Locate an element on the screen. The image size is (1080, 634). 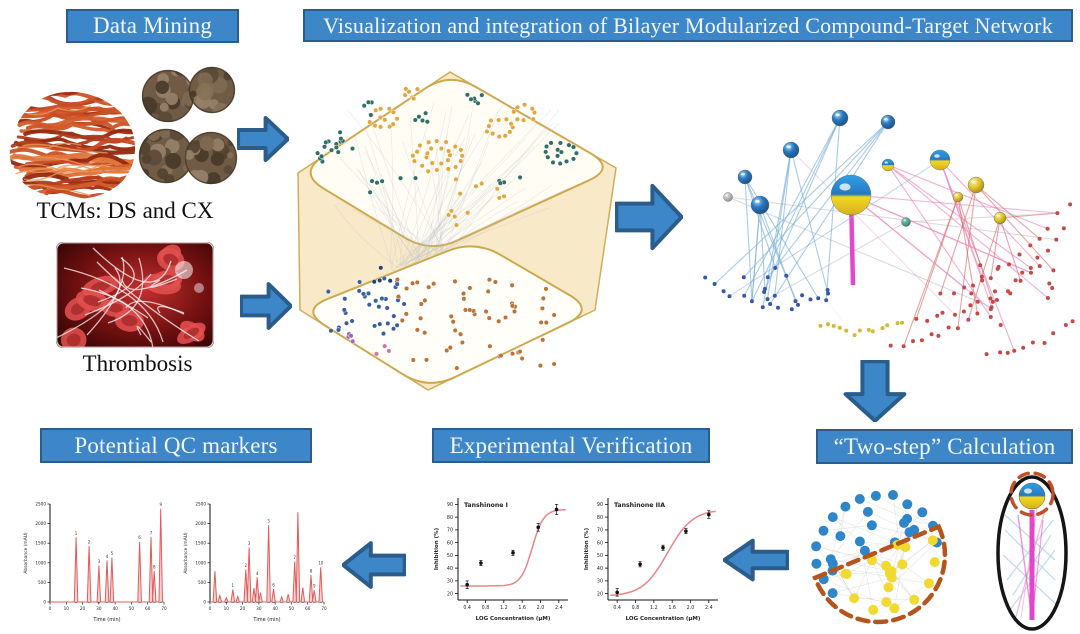
label-tcms-ds-cx: TCMs: DS and CX is located at coordinates (125, 210).